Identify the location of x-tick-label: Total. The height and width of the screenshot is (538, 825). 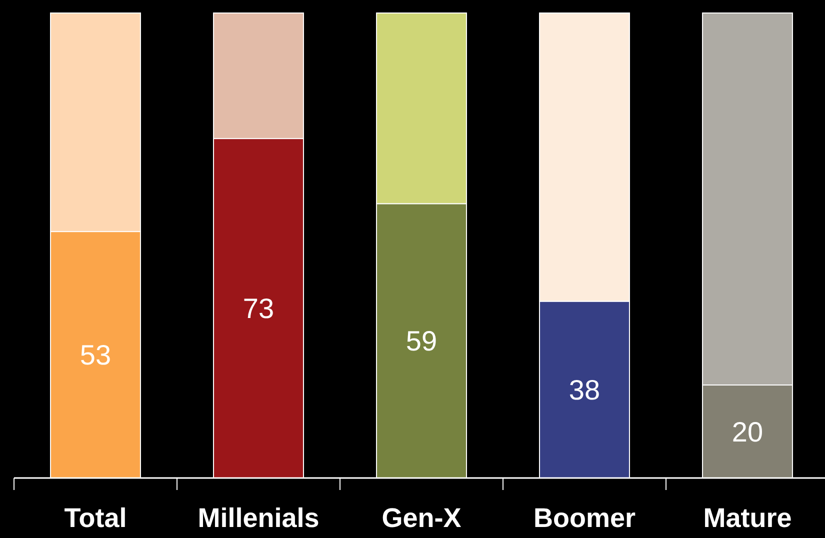
(95, 518).